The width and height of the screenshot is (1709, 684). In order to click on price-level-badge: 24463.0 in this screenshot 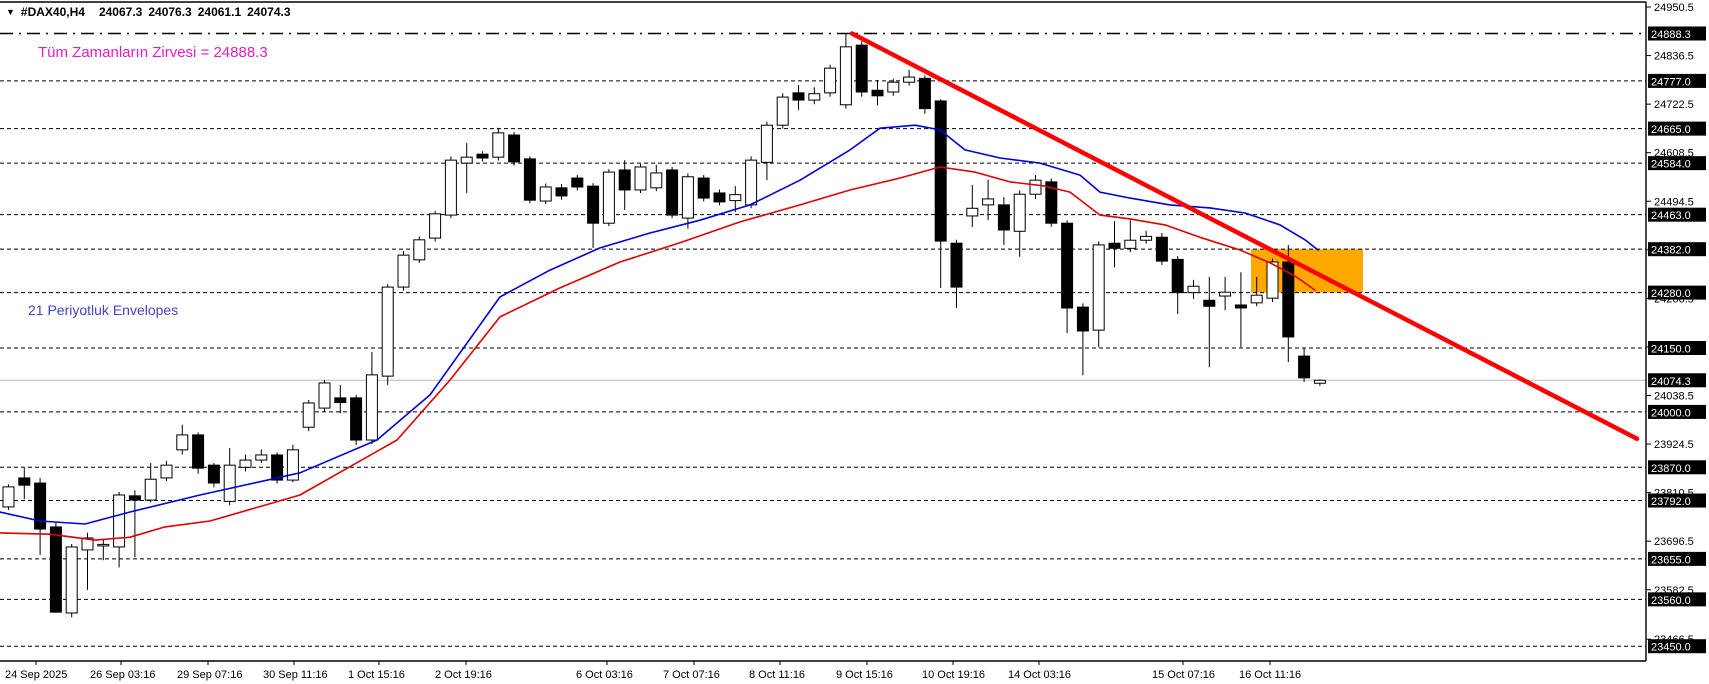, I will do `click(1677, 214)`.